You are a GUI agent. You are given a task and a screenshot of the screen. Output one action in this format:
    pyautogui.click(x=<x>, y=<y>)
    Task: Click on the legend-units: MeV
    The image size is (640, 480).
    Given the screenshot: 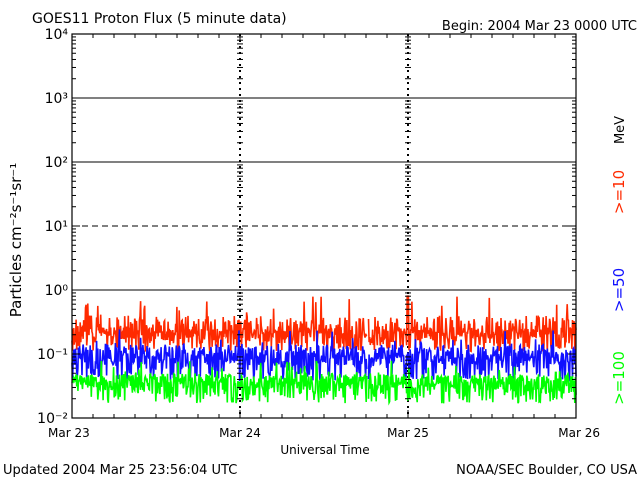 What is the action you would take?
    pyautogui.click(x=620, y=130)
    